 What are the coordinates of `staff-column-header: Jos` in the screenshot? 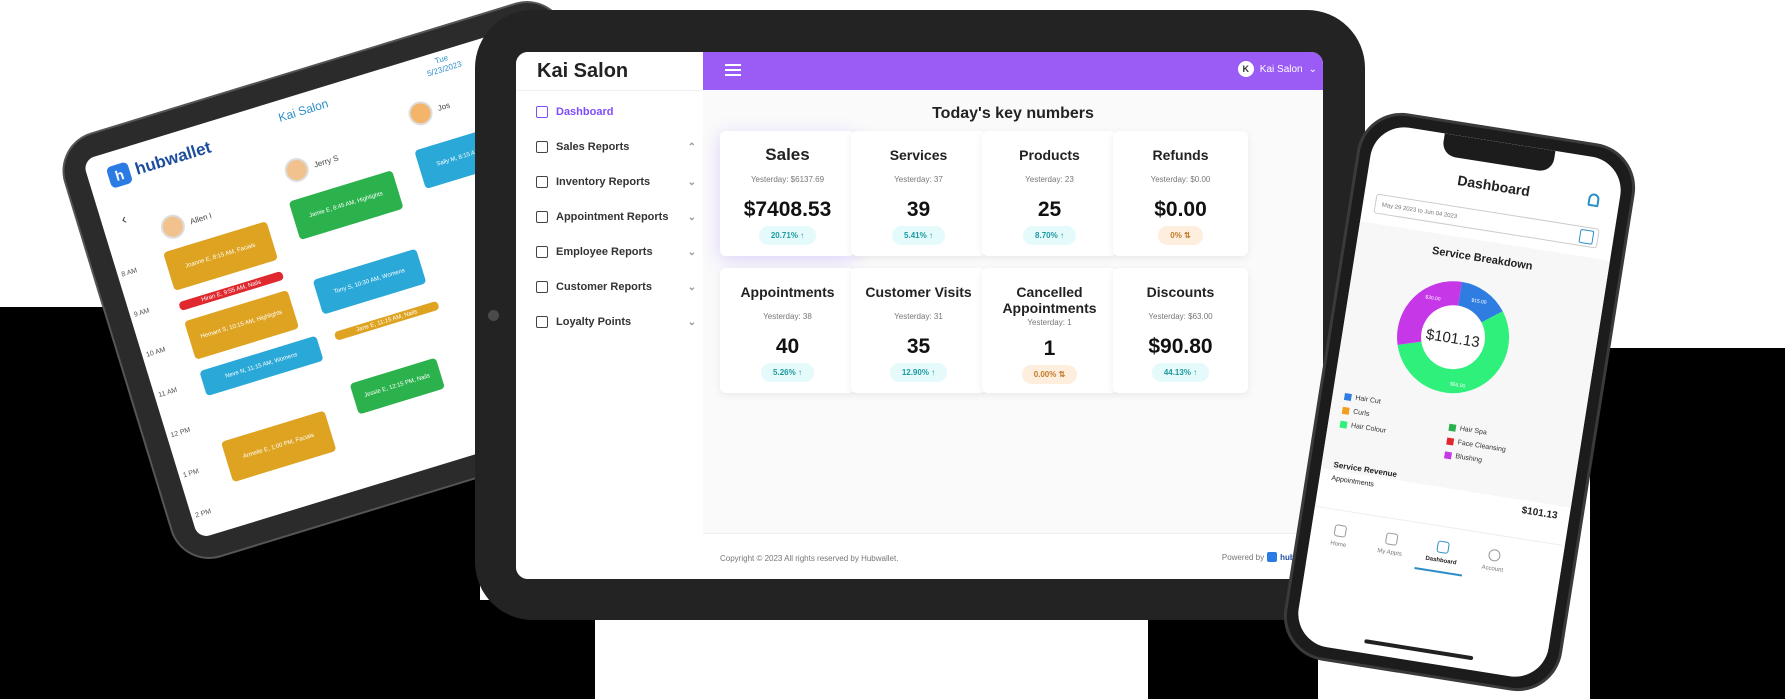 It's located at (429, 111).